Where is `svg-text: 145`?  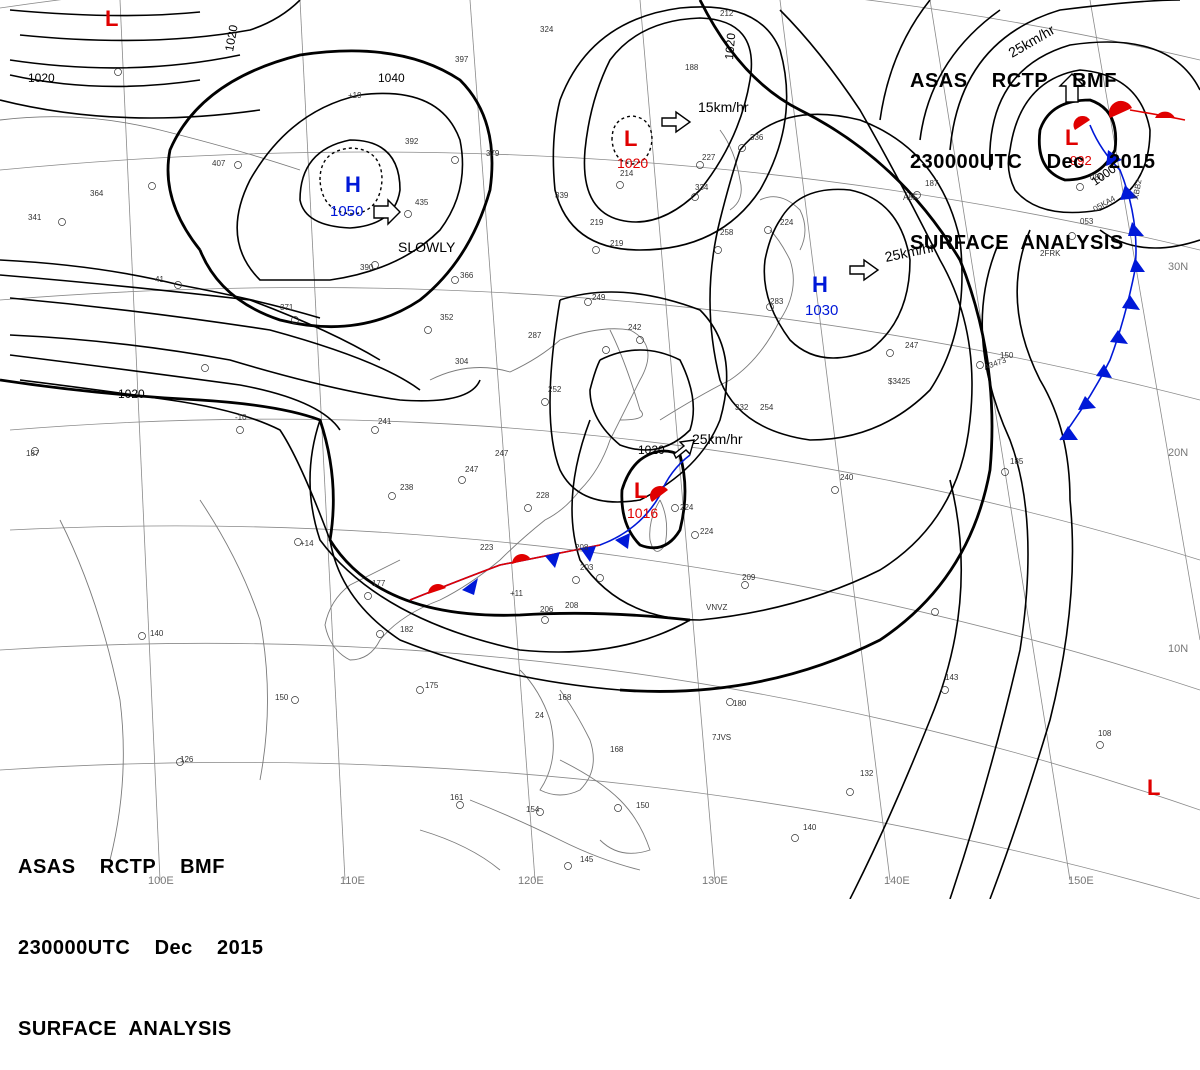
svg-text: 145 is located at coordinates (587, 859).